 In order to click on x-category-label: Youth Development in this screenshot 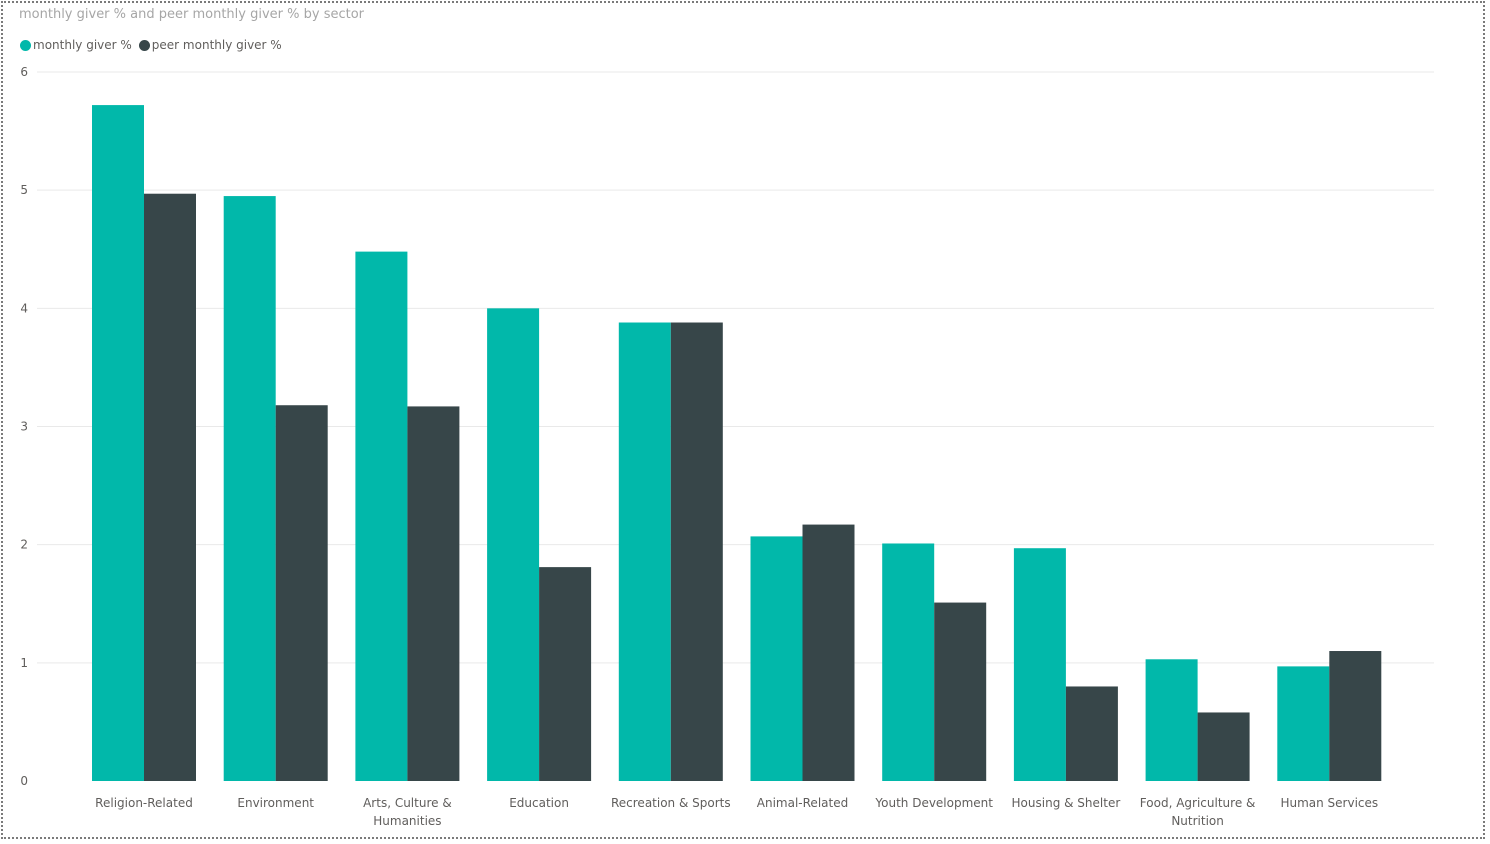, I will do `click(933, 803)`.